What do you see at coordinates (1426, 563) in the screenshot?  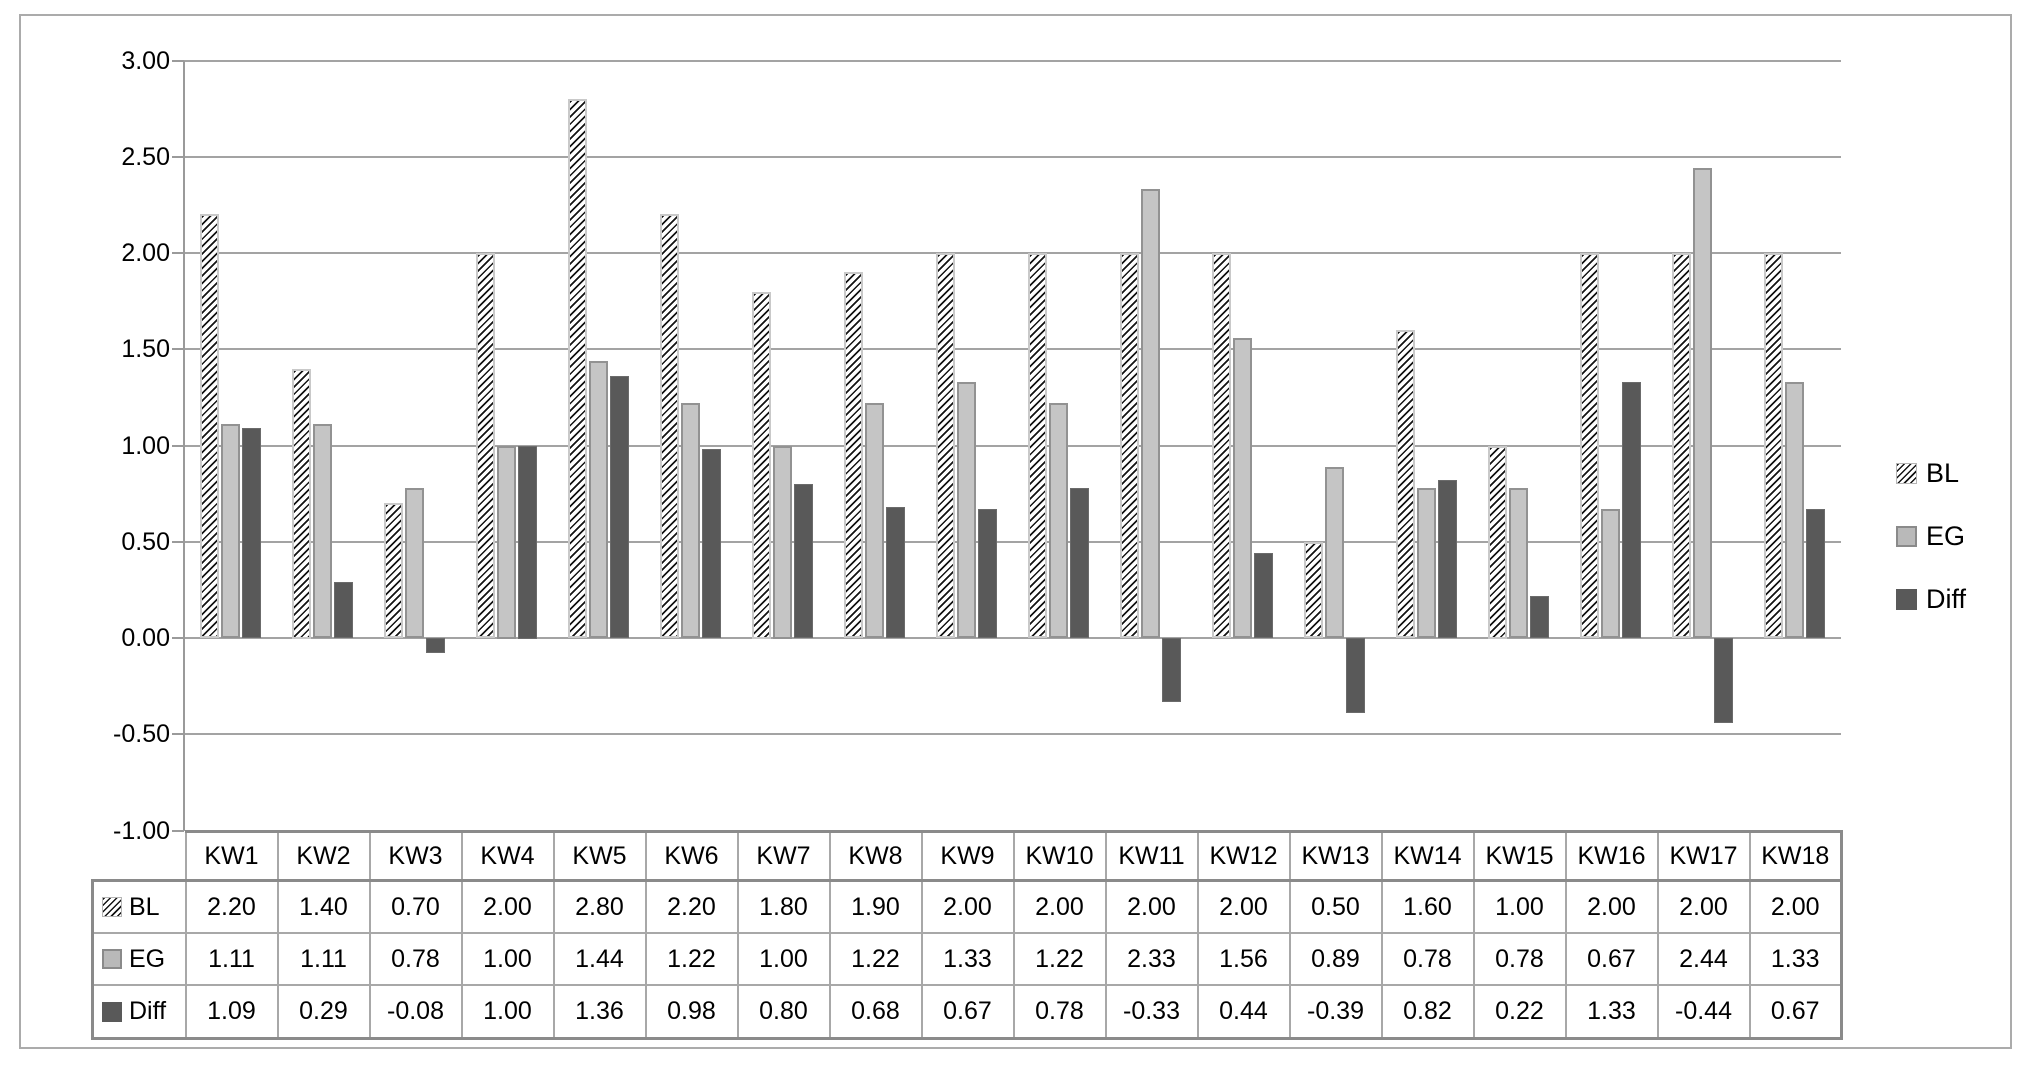 I see `bar-eg-kw14` at bounding box center [1426, 563].